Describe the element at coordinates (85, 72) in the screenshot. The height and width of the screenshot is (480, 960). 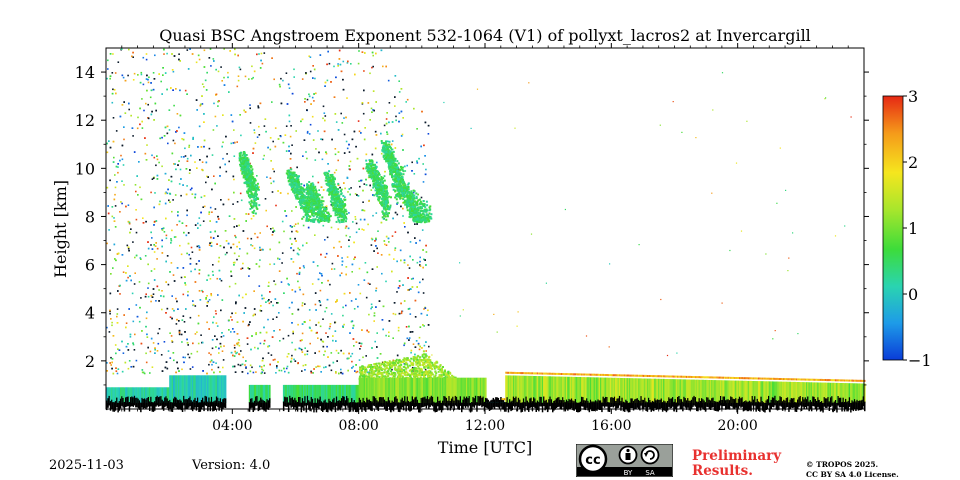
I see `y-tick-label: 14` at that location.